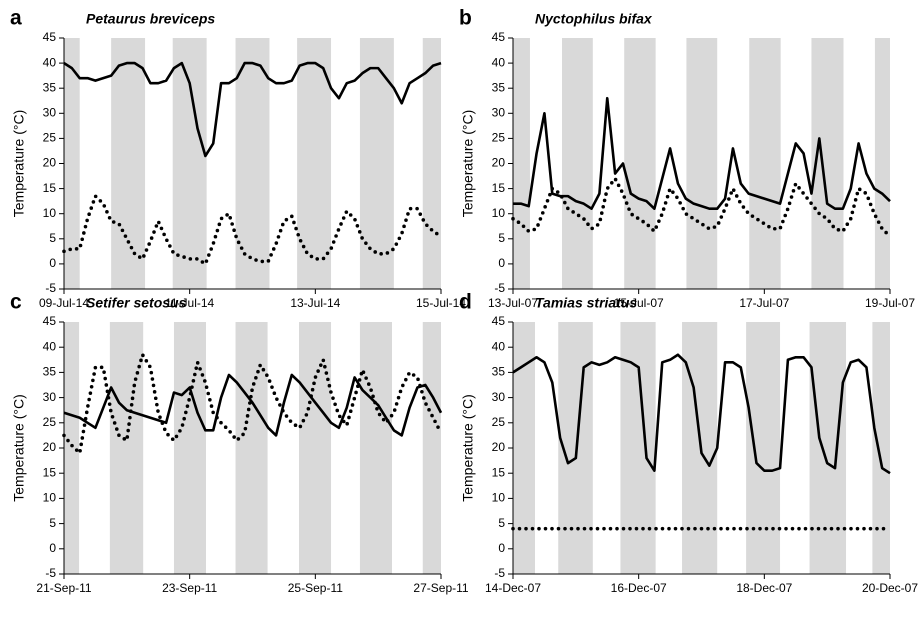 This screenshot has height=634, width=920. I want to click on x-tick-label: 14-Dec-07, so click(513, 588).